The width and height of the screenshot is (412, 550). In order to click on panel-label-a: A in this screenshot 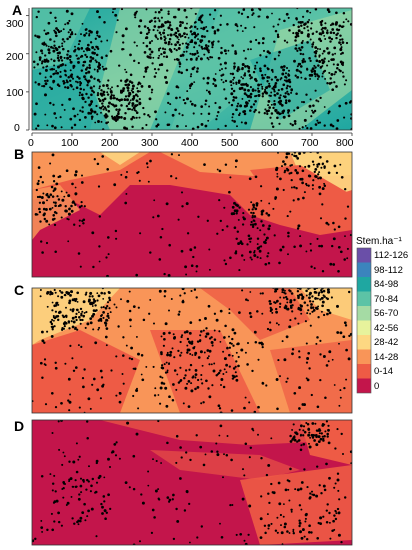, I will do `click(17, 10)`.